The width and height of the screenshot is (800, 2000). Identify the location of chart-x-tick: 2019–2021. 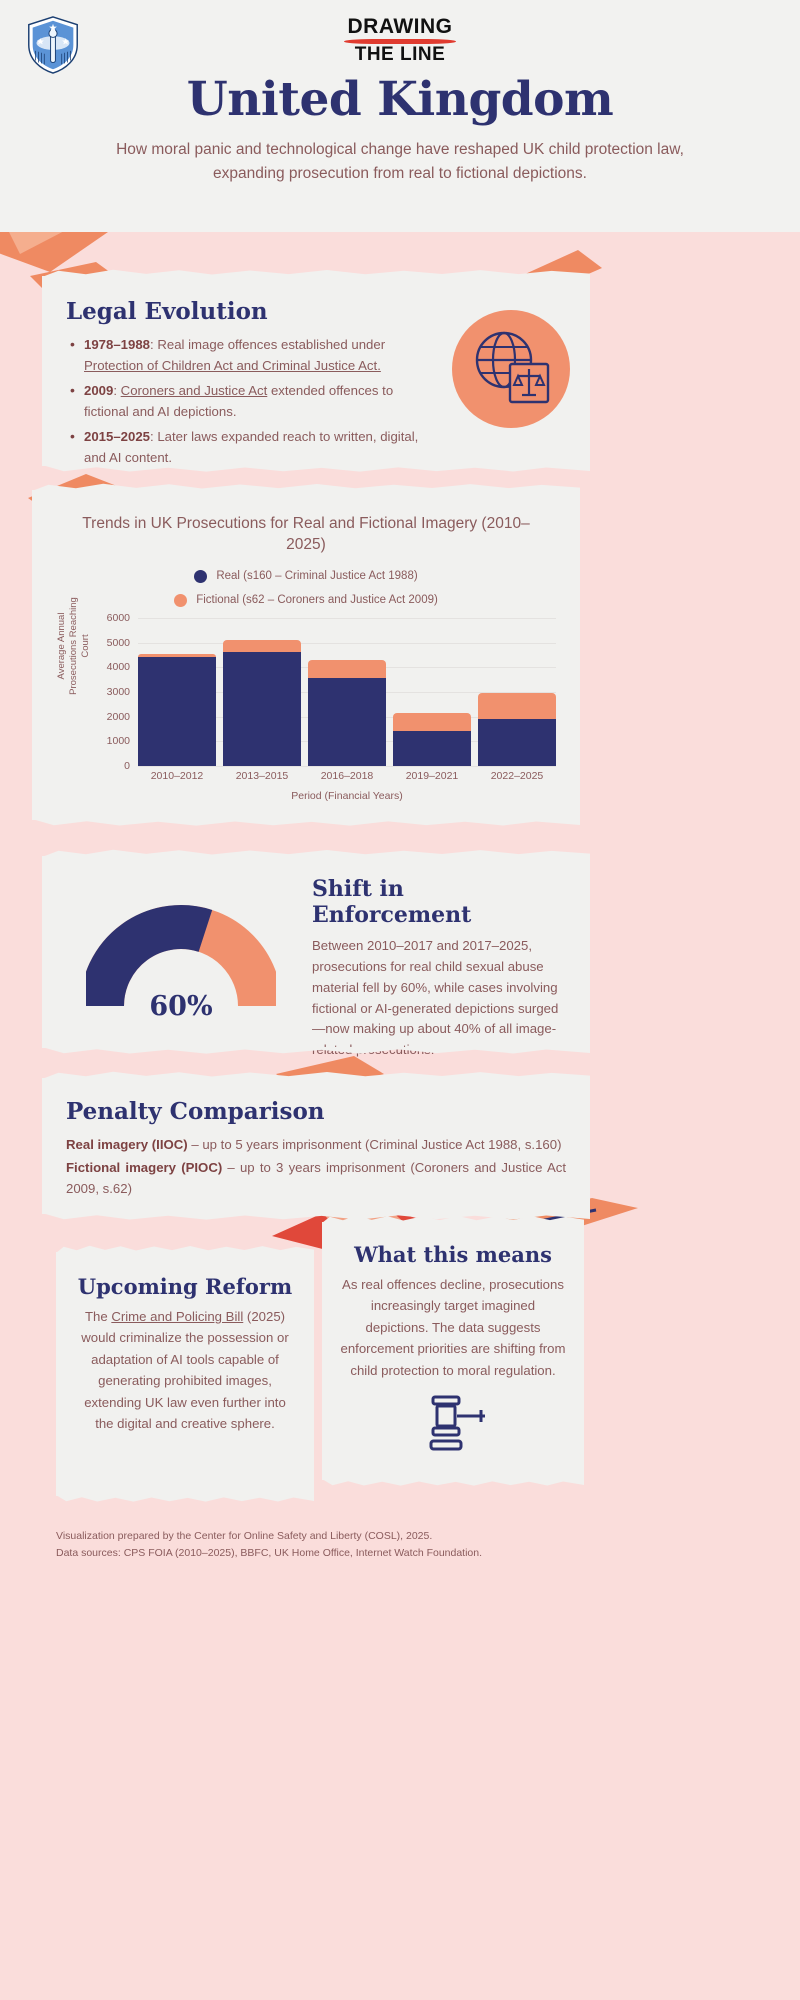
(432, 775).